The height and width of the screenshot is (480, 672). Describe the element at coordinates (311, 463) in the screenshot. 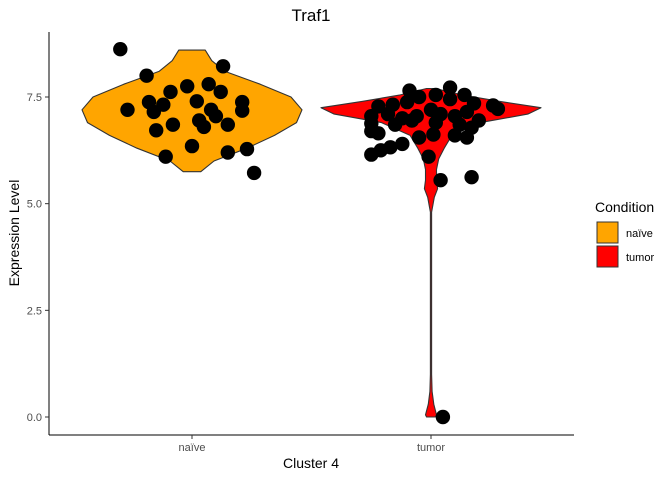

I see `x-axis-label: Cluster 4` at that location.